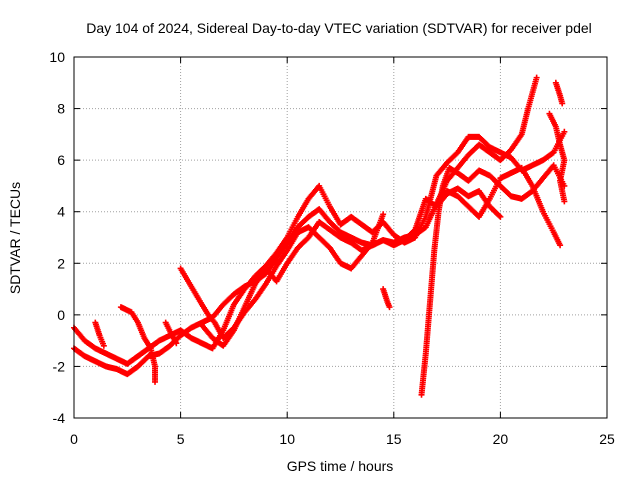 This screenshot has width=640, height=480. What do you see at coordinates (59, 418) in the screenshot?
I see `y-tick-label: -4` at bounding box center [59, 418].